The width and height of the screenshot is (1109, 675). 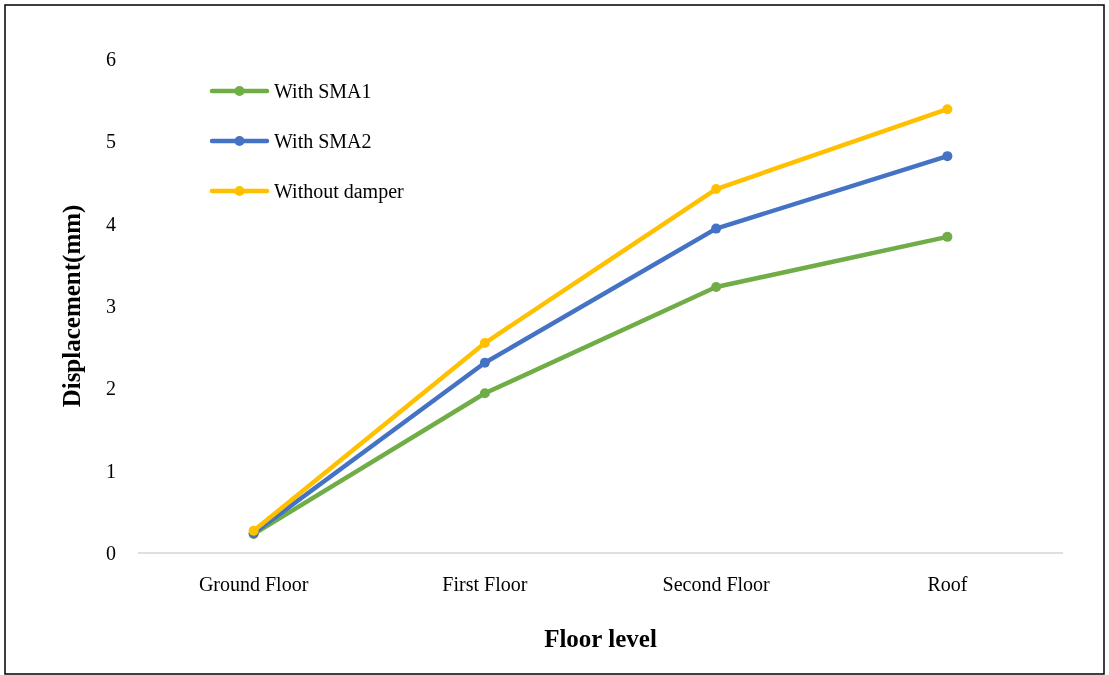 What do you see at coordinates (323, 141) in the screenshot?
I see `legend-label: With SMA2` at bounding box center [323, 141].